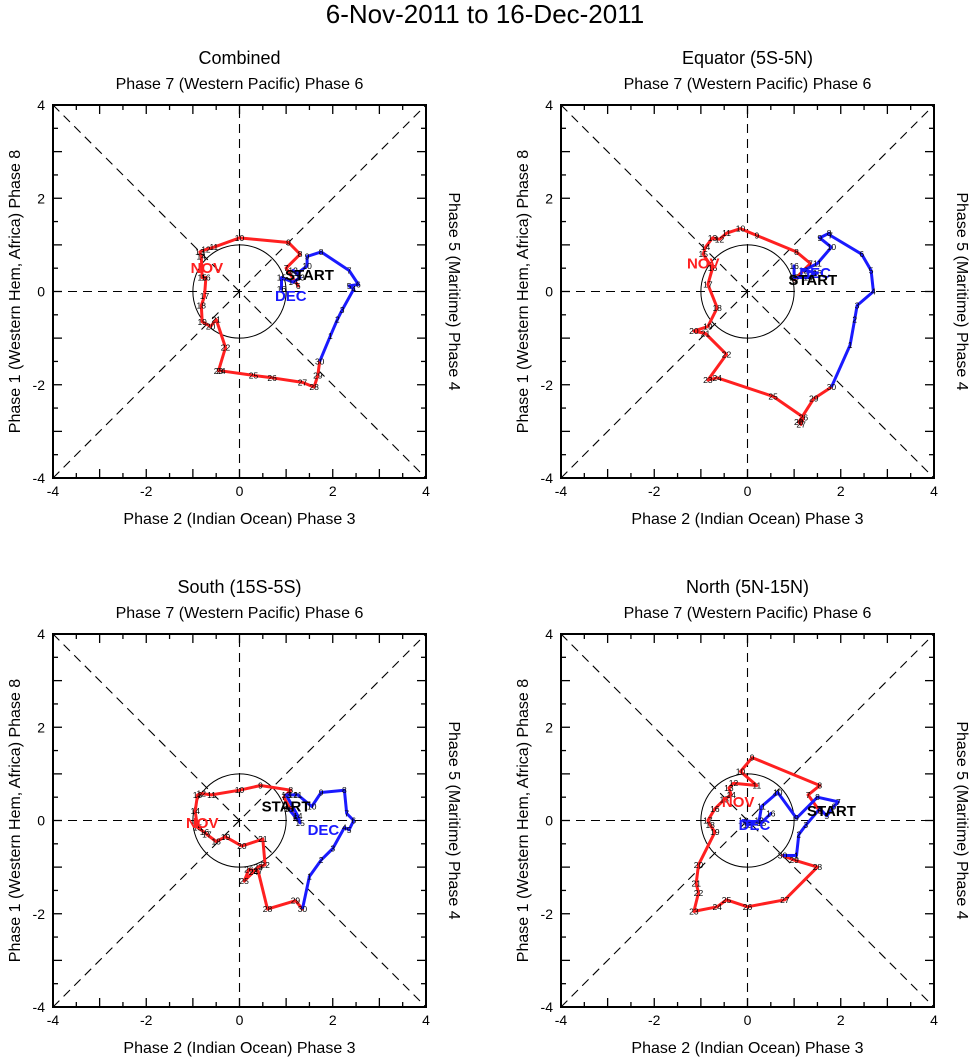 The image size is (971, 1058). What do you see at coordinates (549, 634) in the screenshot?
I see `y-tick-label: 4` at bounding box center [549, 634].